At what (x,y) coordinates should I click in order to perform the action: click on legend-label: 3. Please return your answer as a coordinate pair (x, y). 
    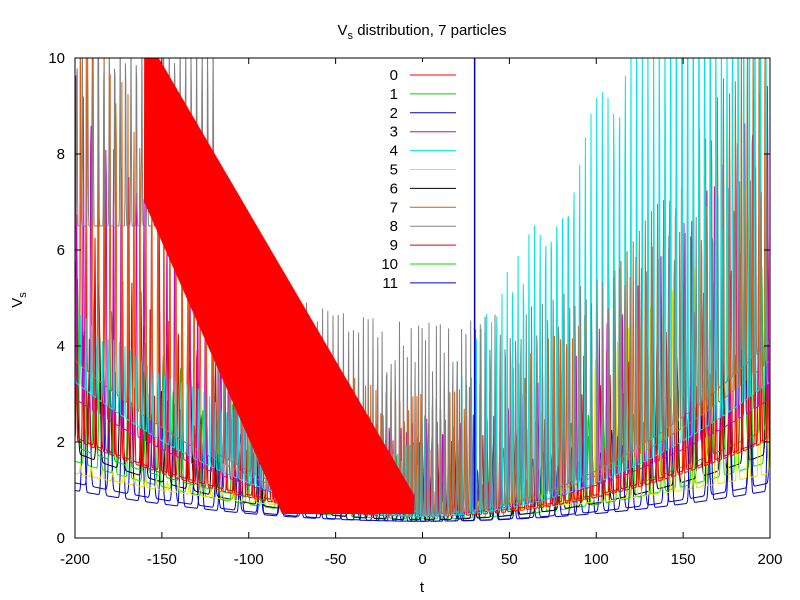
    Looking at the image, I should click on (394, 132).